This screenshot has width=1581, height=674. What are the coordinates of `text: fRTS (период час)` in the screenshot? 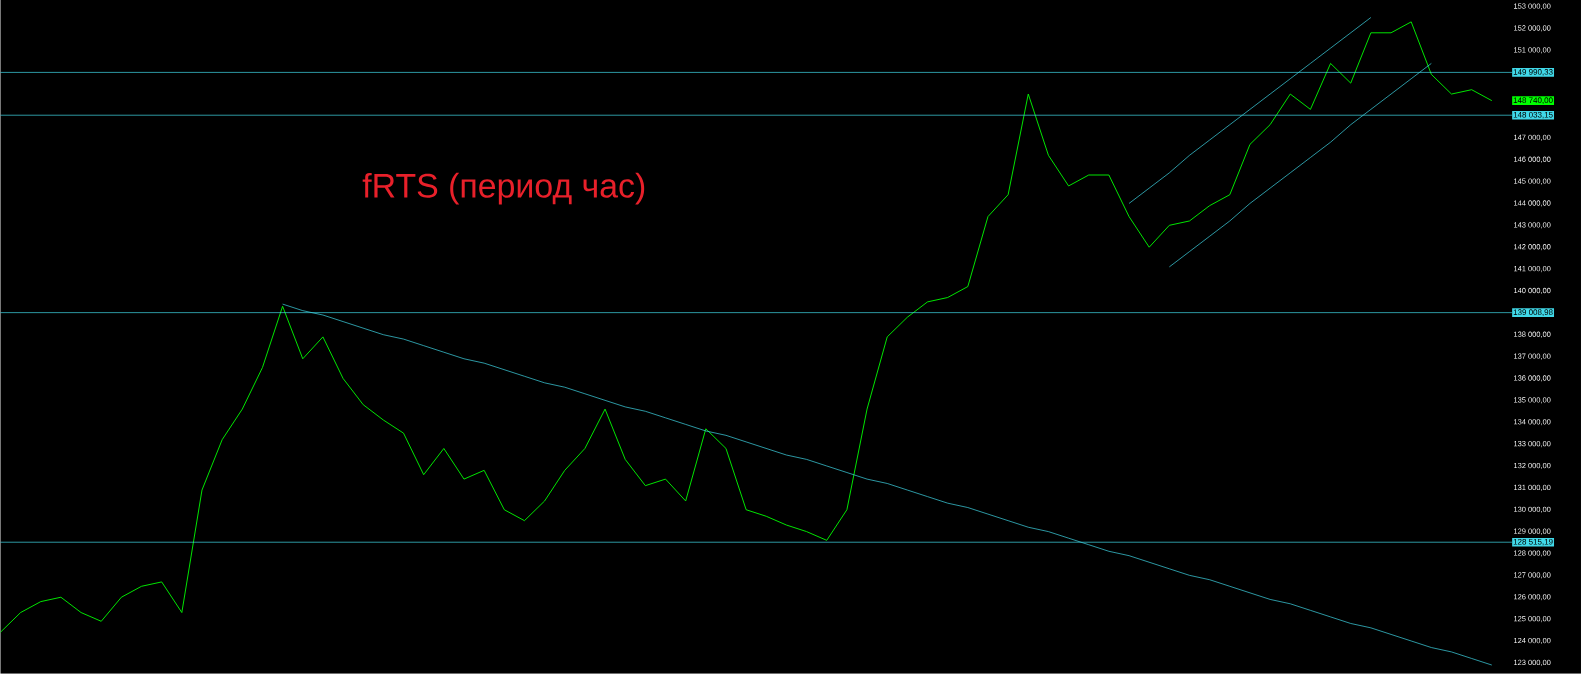 It's located at (503, 188).